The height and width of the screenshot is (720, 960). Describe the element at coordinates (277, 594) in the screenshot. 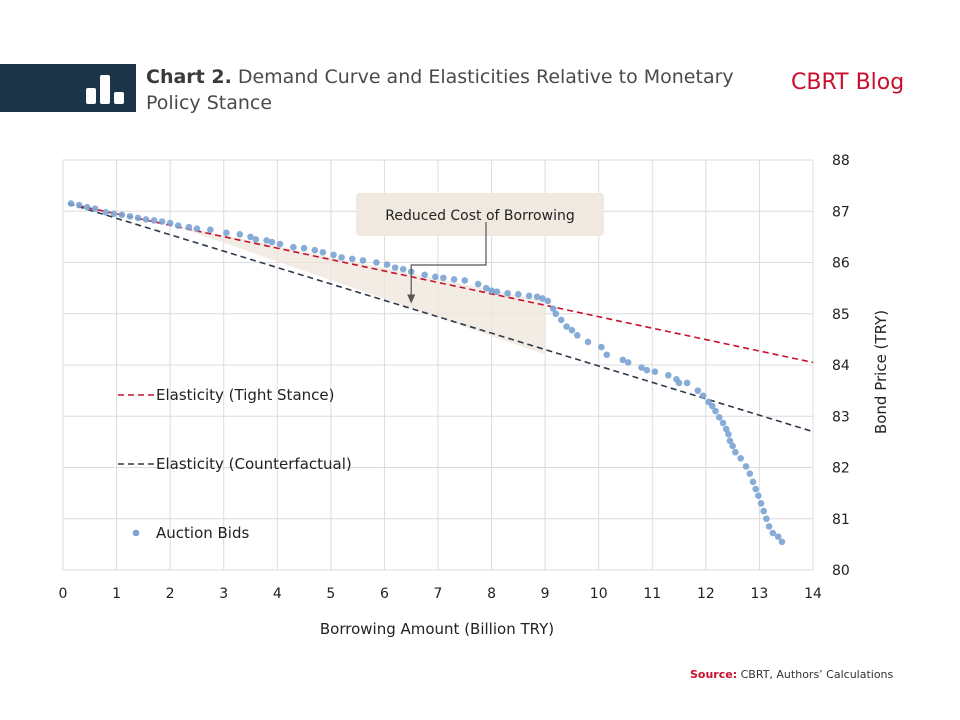

I see `x-tick-label: 4` at that location.